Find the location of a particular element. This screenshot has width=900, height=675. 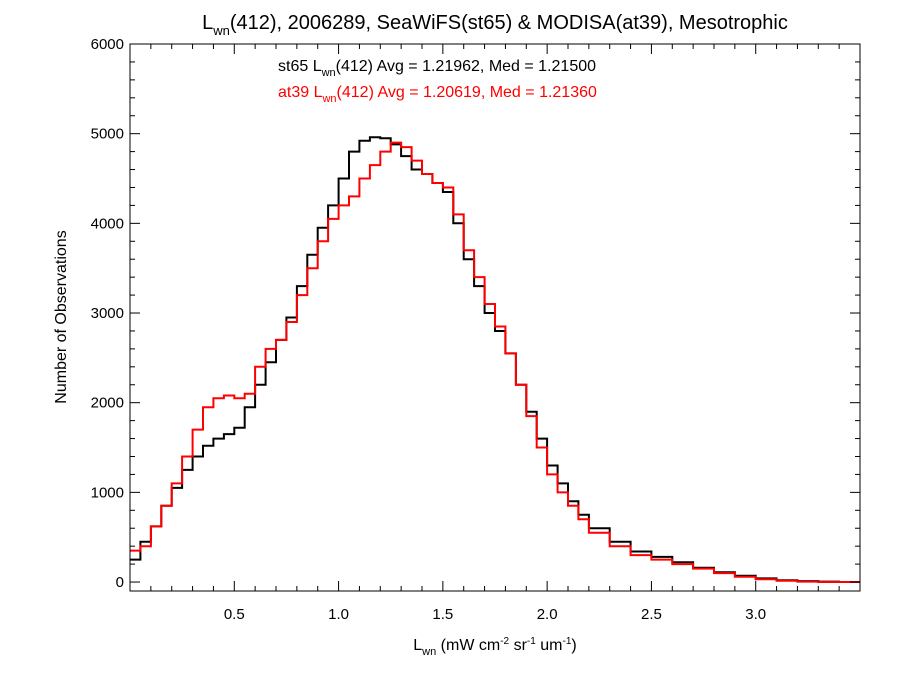

y-tick-label: 6000 is located at coordinates (107, 44).